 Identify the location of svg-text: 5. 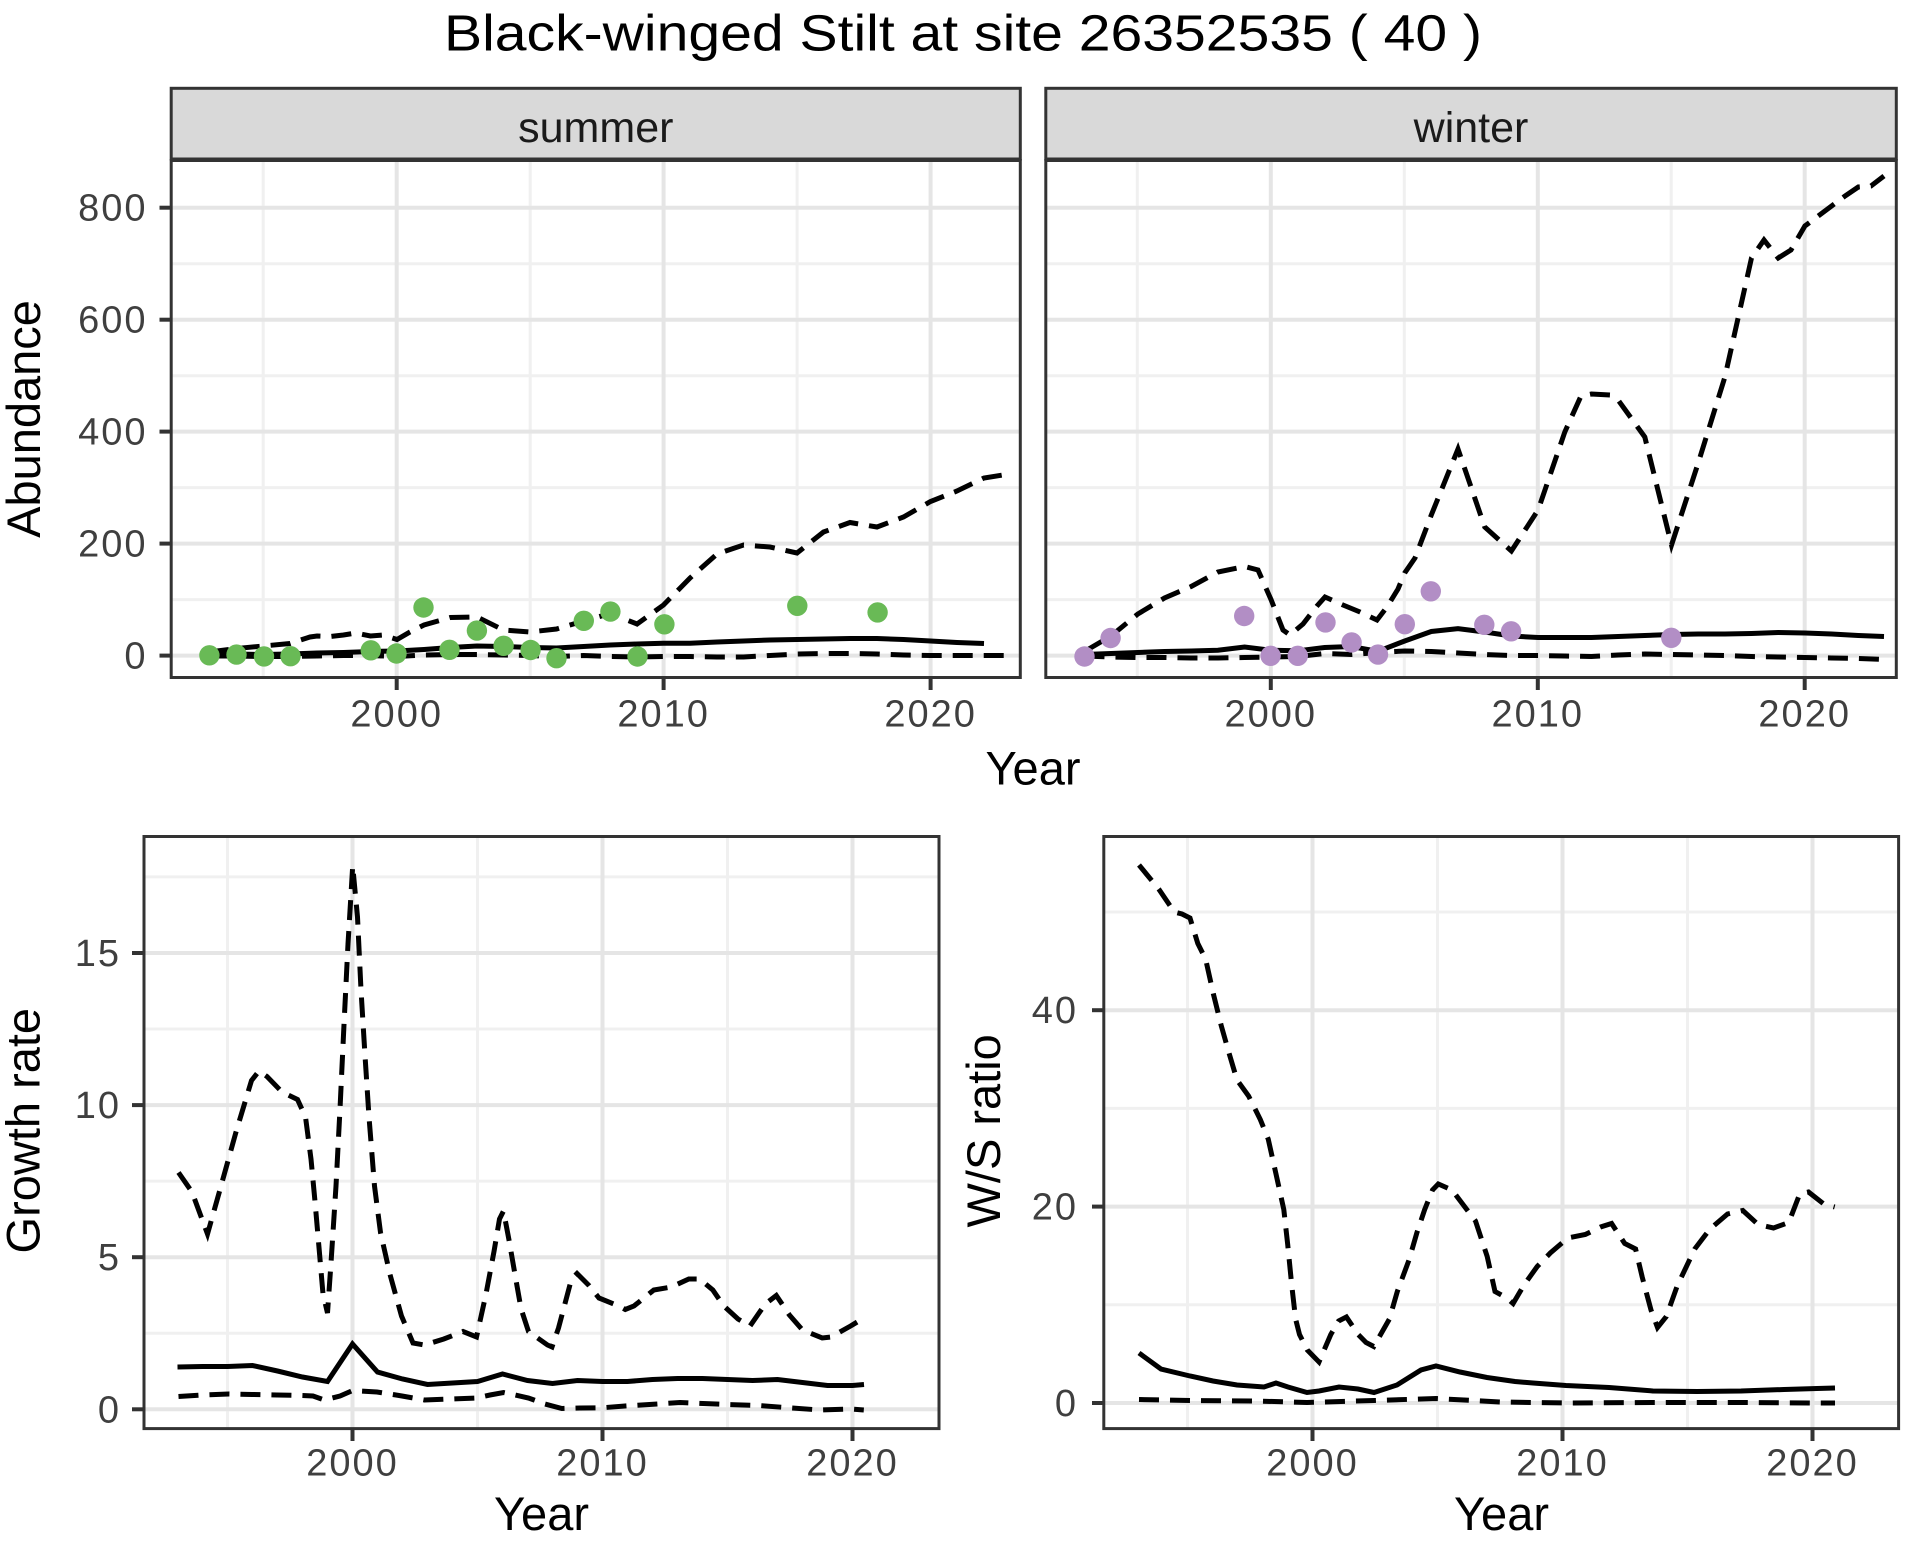
(109, 1258).